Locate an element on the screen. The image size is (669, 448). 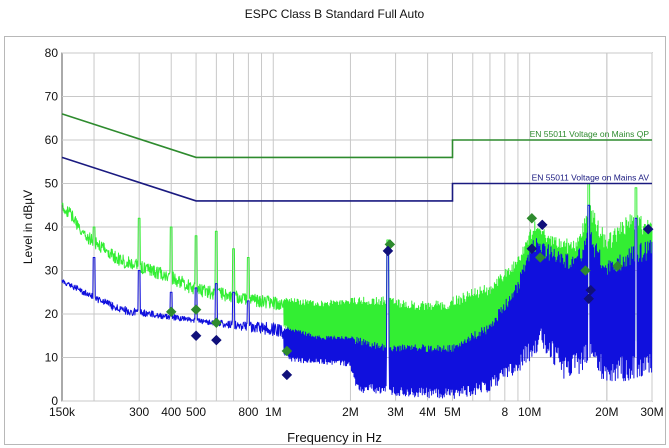
x-tick-label: 5M is located at coordinates (452, 412).